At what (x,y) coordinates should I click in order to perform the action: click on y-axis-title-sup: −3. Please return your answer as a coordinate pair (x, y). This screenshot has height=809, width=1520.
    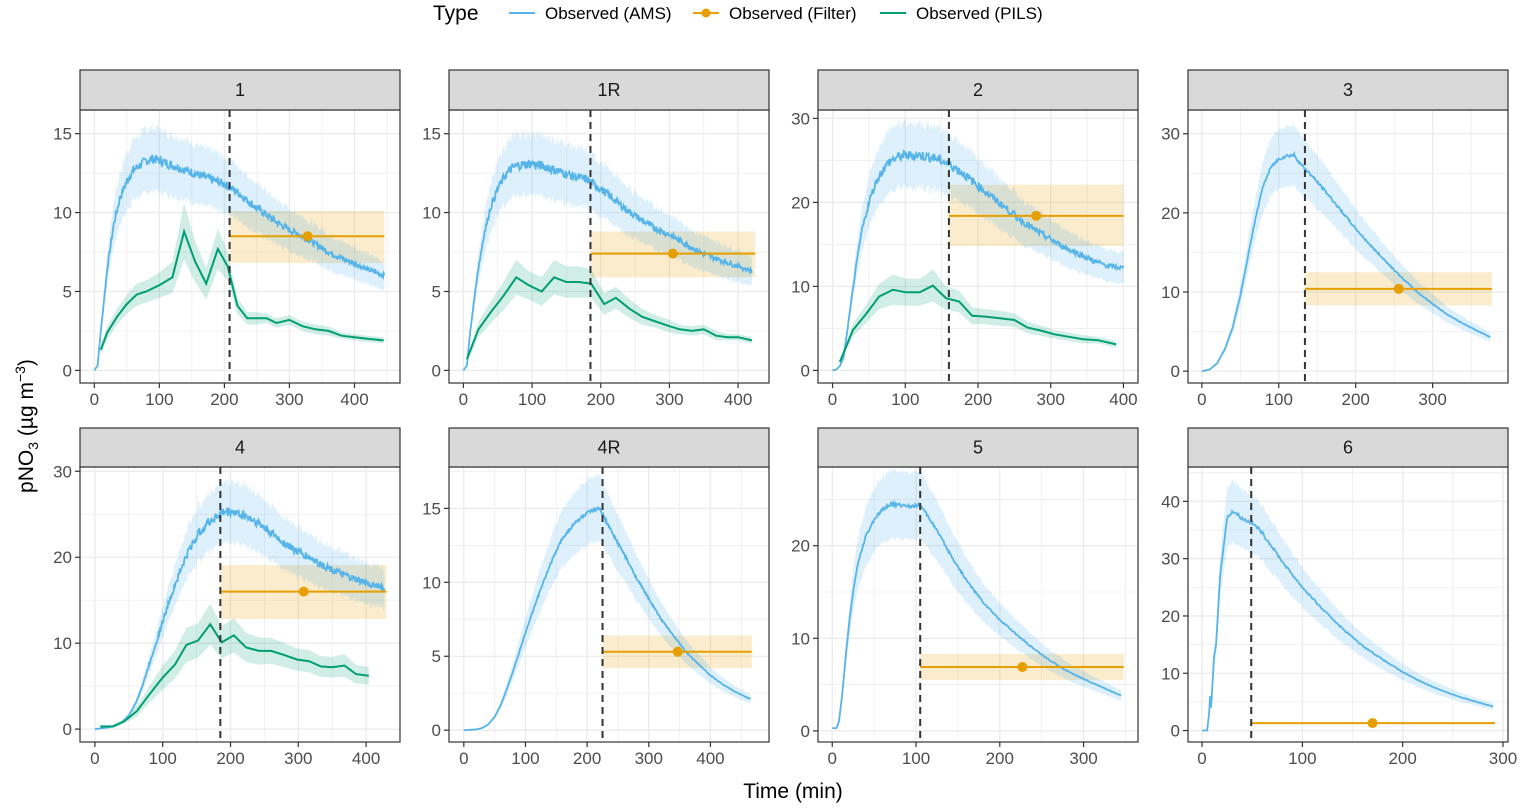
    Looking at the image, I should click on (20, 374).